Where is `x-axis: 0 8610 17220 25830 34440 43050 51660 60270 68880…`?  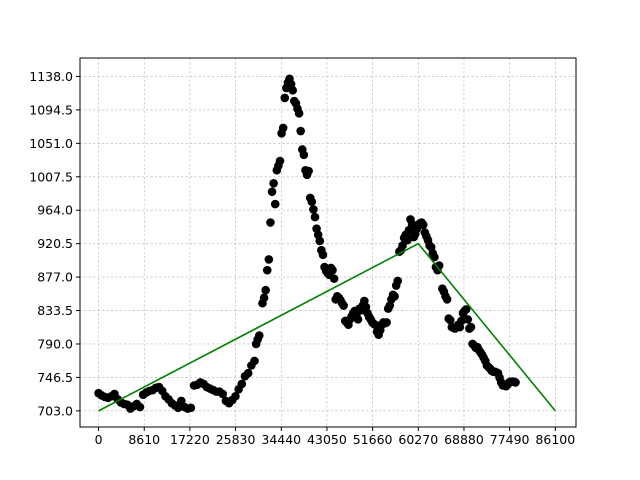 x-axis: 0 8610 17220 25830 34440 43050 51660 60270 68880… is located at coordinates (335, 437).